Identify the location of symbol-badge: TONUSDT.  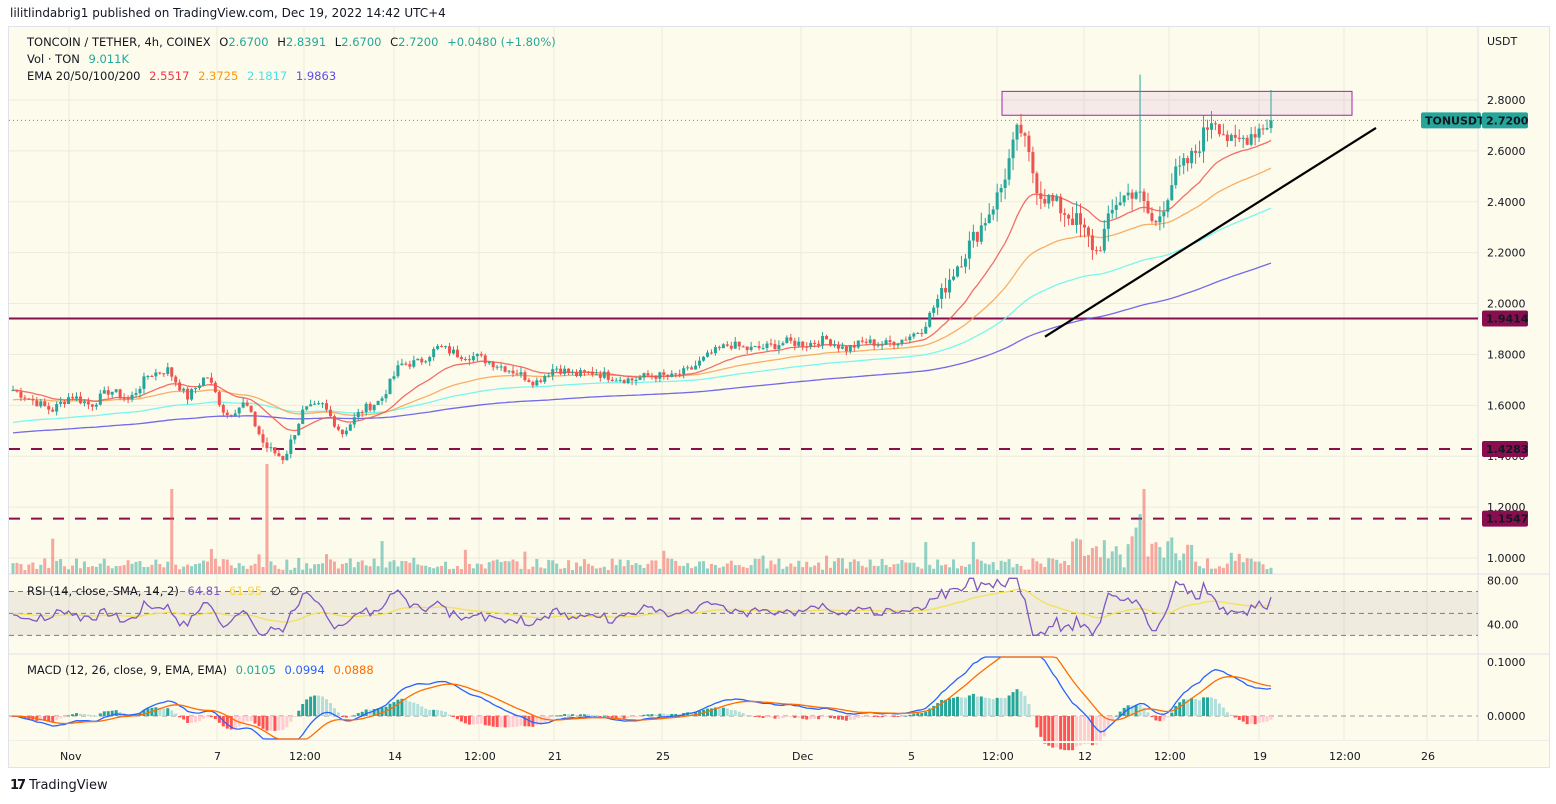
(1453, 120).